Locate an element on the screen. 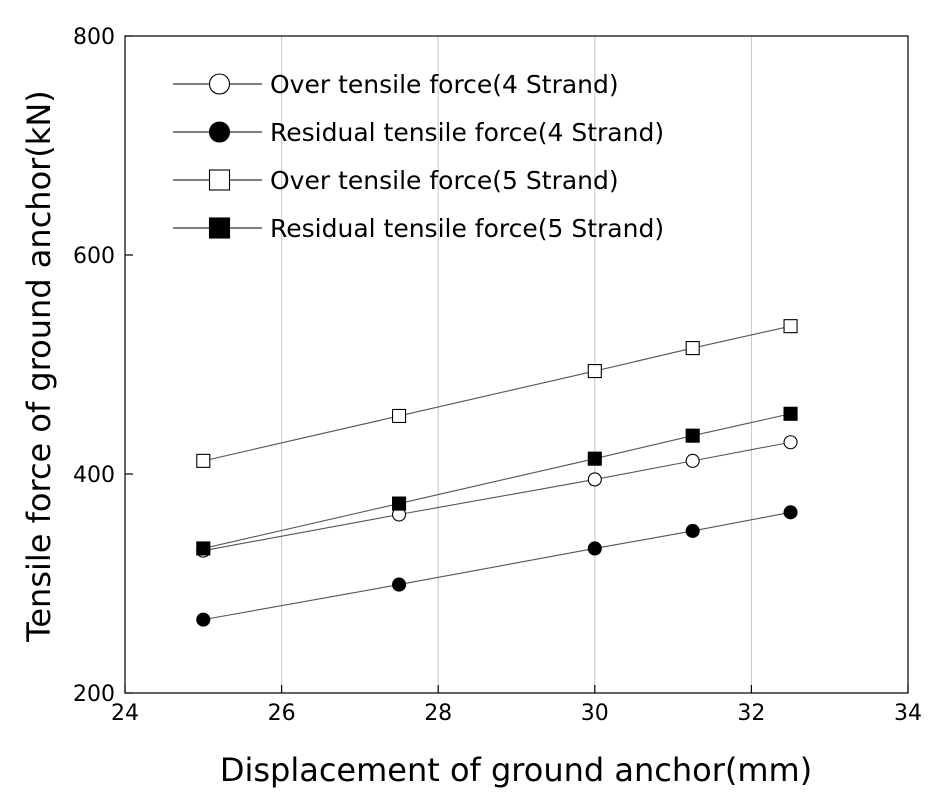 Image resolution: width=952 pixels, height=805 pixels. legend-entry: Residual tensile force(4 Strand) is located at coordinates (418, 132).